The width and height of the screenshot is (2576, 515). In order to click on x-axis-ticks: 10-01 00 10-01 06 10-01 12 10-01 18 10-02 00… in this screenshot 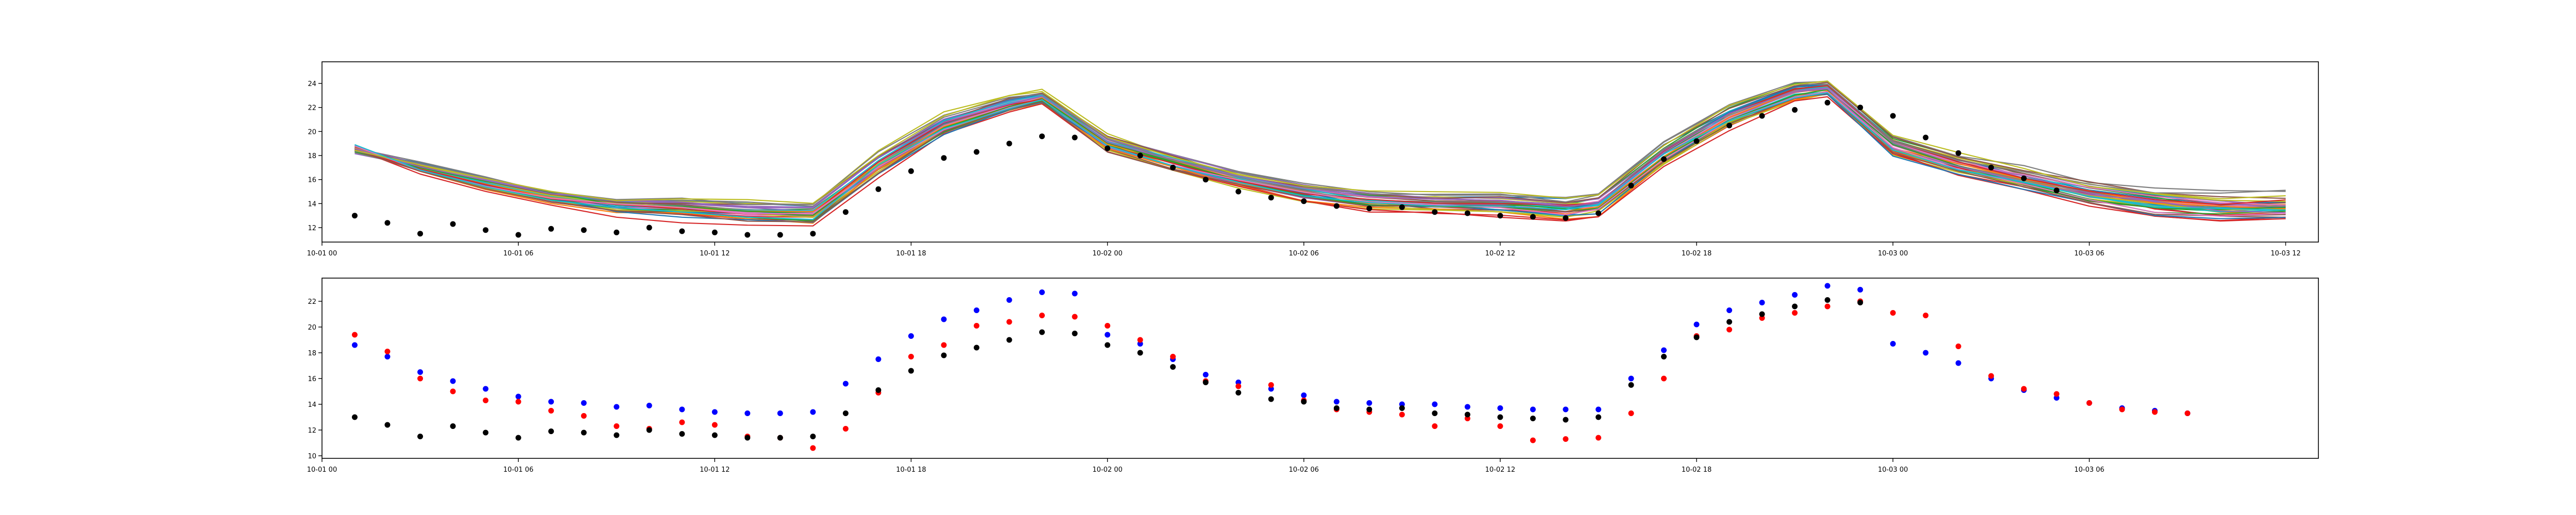, I will do `click(1304, 250)`.